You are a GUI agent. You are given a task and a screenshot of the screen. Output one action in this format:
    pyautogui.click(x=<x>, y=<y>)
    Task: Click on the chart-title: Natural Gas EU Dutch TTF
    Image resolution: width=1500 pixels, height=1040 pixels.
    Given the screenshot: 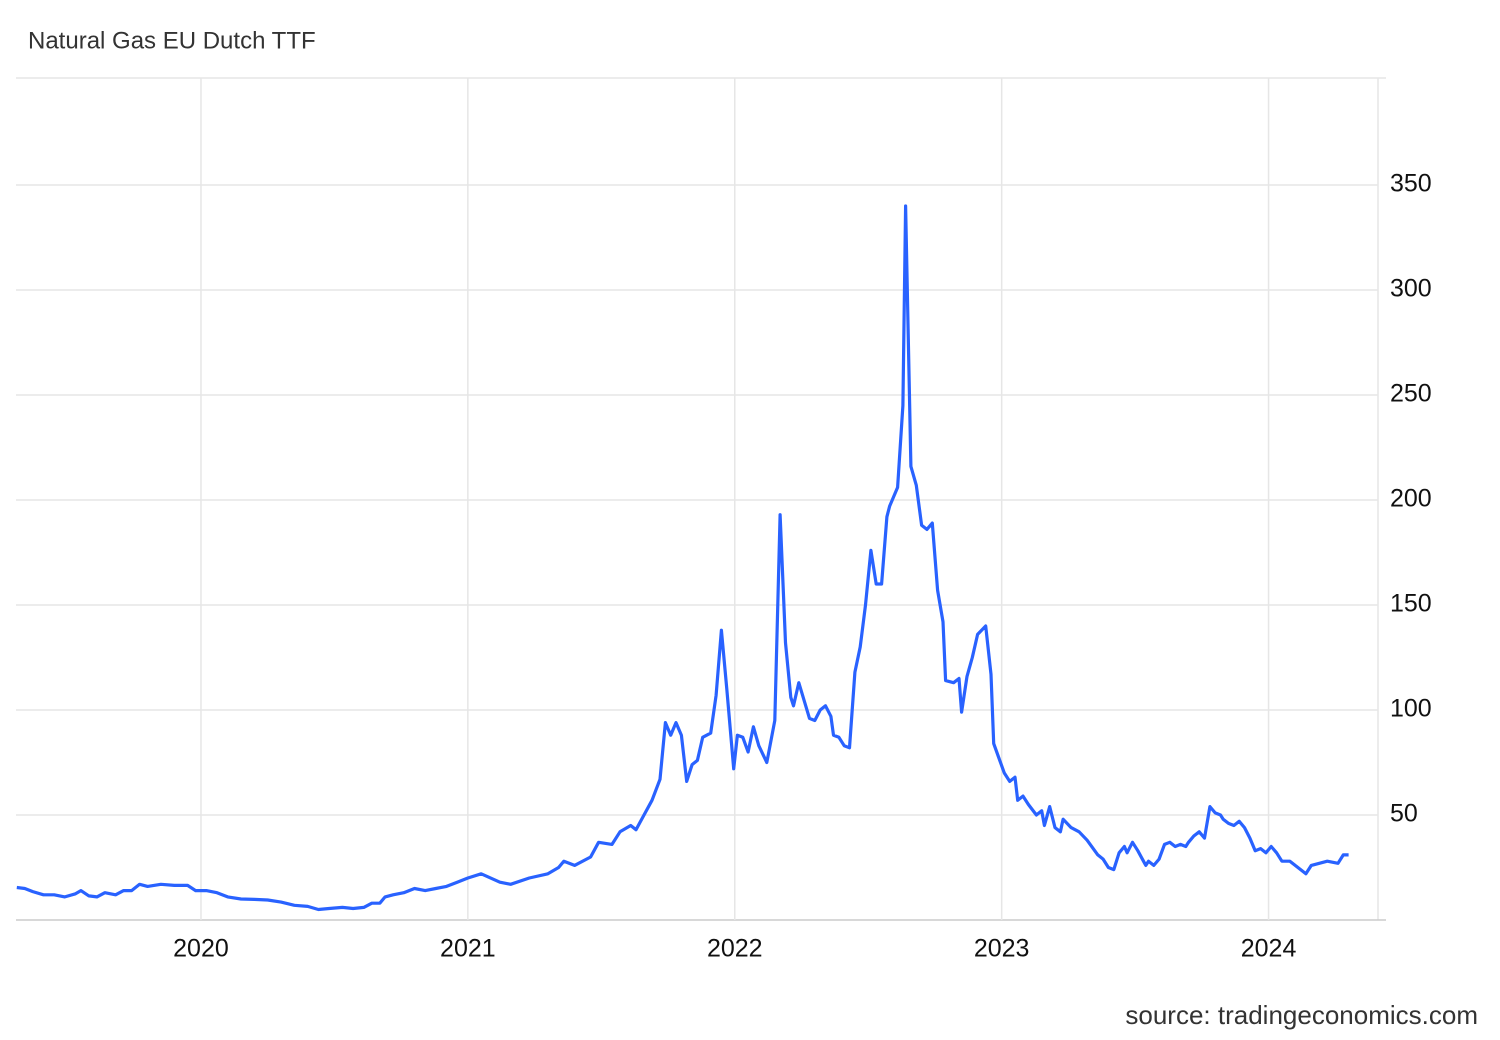 What is the action you would take?
    pyautogui.click(x=172, y=40)
    